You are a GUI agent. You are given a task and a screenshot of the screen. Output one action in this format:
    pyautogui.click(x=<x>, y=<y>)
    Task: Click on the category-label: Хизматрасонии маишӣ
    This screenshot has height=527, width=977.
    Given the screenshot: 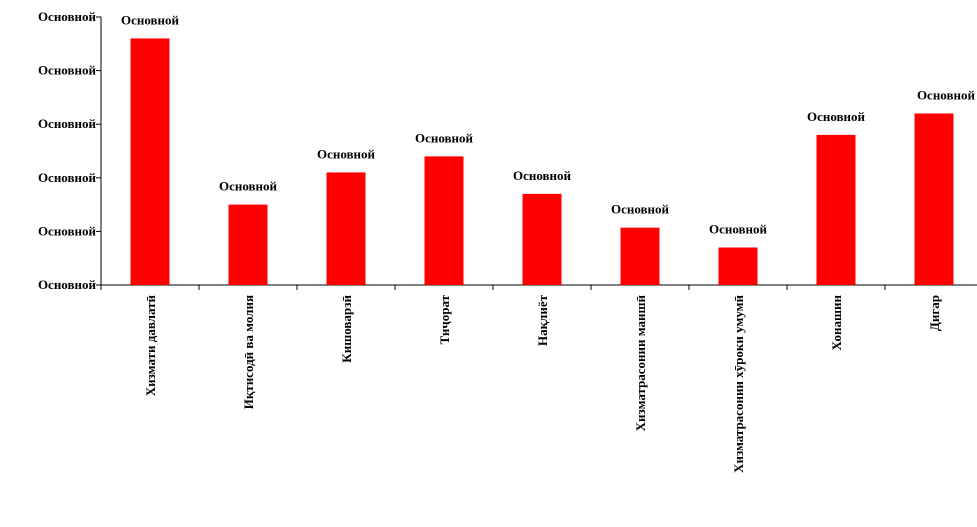 What is the action you would take?
    pyautogui.click(x=640, y=362)
    